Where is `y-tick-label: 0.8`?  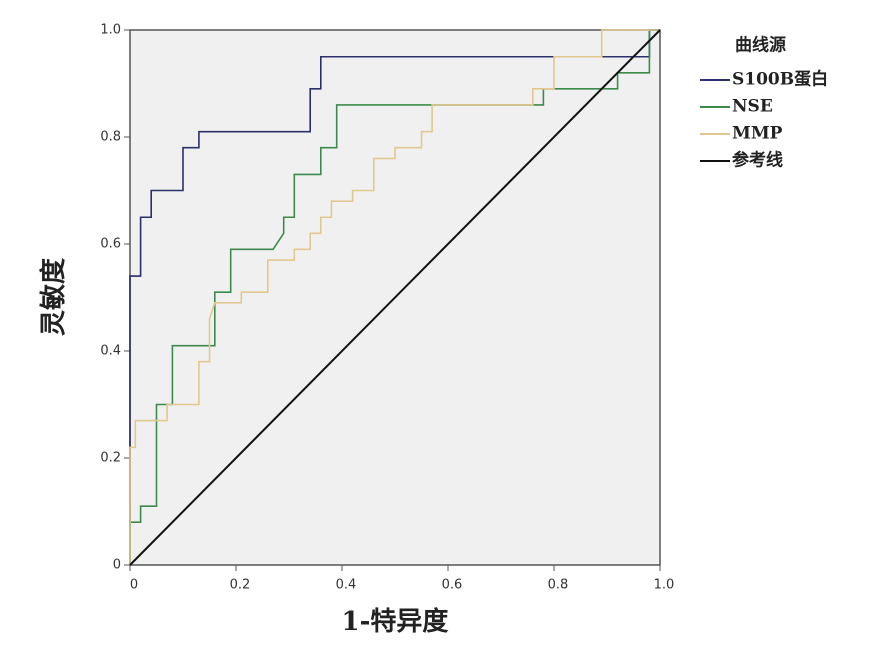 y-tick-label: 0.8 is located at coordinates (110, 137).